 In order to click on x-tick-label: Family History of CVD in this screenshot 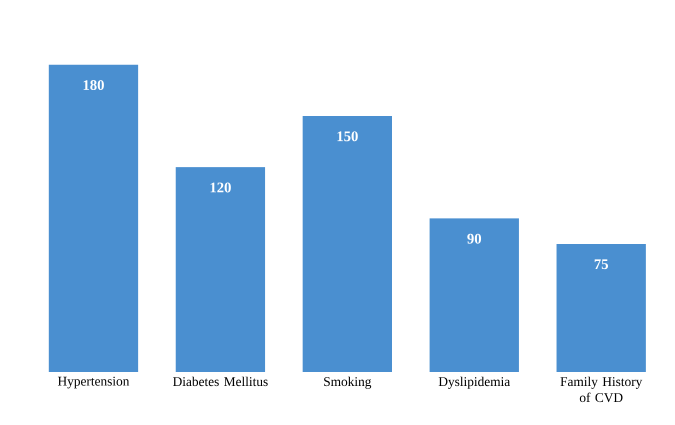, I will do `click(601, 389)`.